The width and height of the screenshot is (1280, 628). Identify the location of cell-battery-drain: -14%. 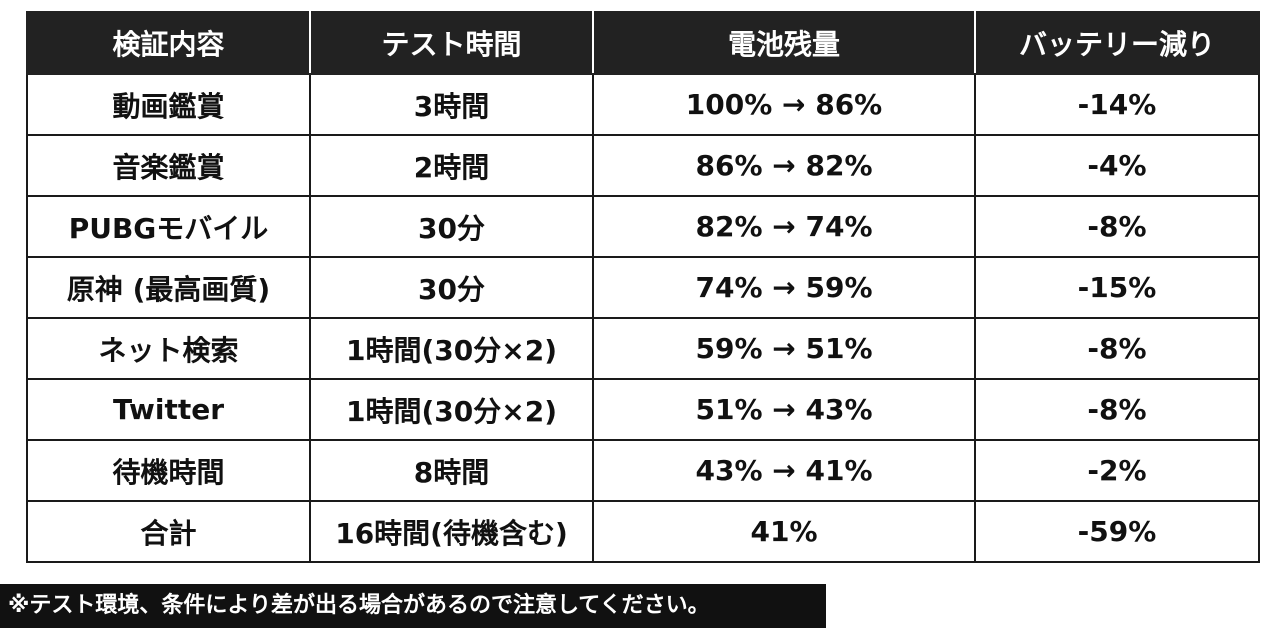
(1117, 104).